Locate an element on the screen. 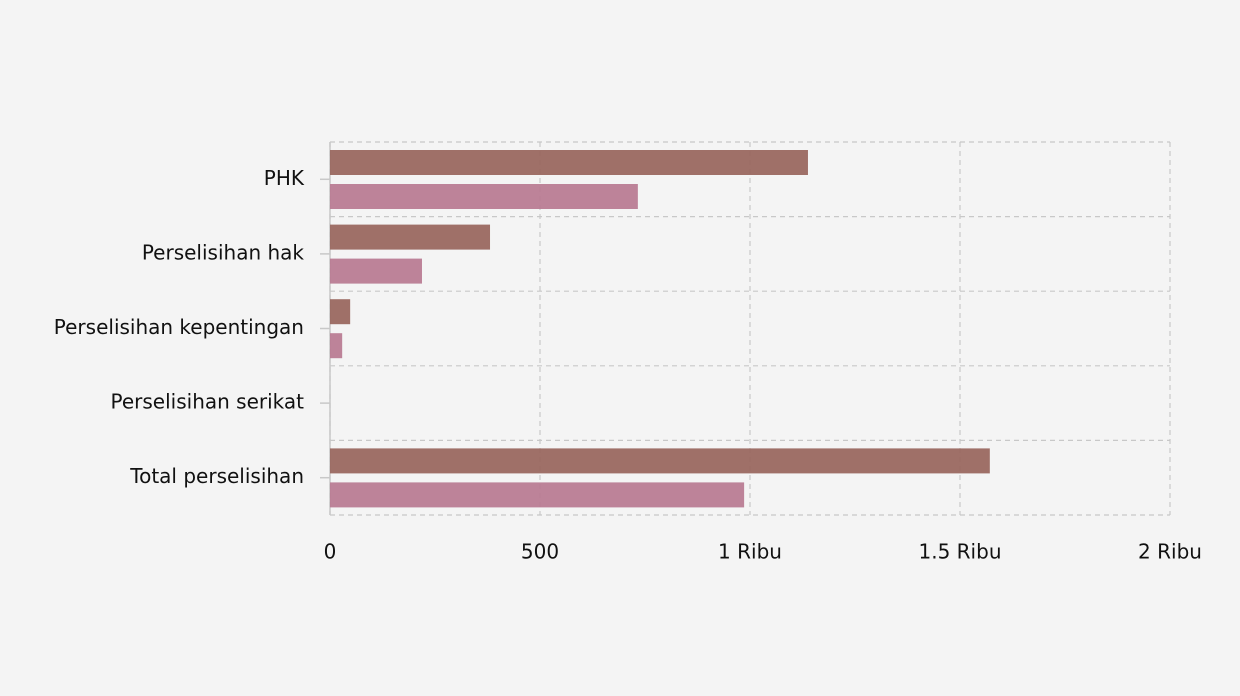 Image resolution: width=1240 pixels, height=696 pixels. y-tick-label: Total perselisihan is located at coordinates (216, 476).